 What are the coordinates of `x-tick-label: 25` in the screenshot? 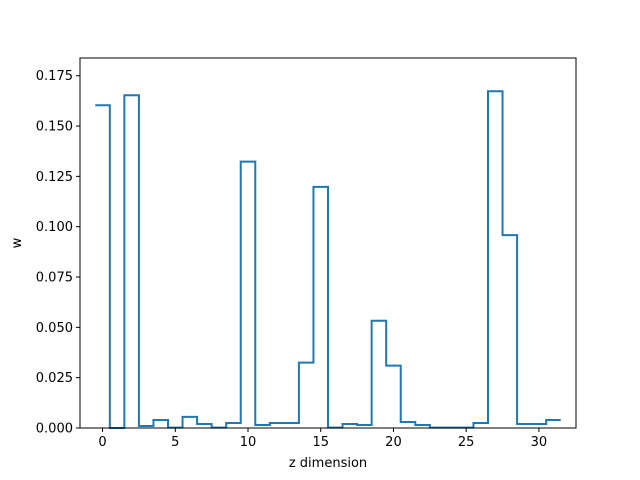 It's located at (466, 442).